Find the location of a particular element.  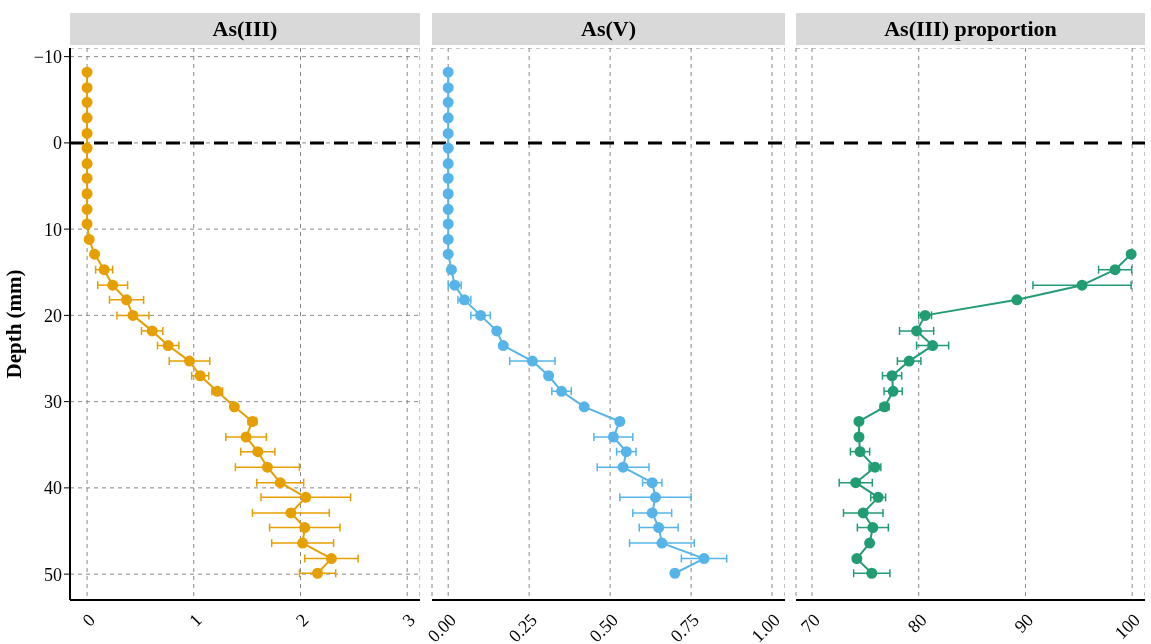

x-tick-label: 100 is located at coordinates (1127, 626).